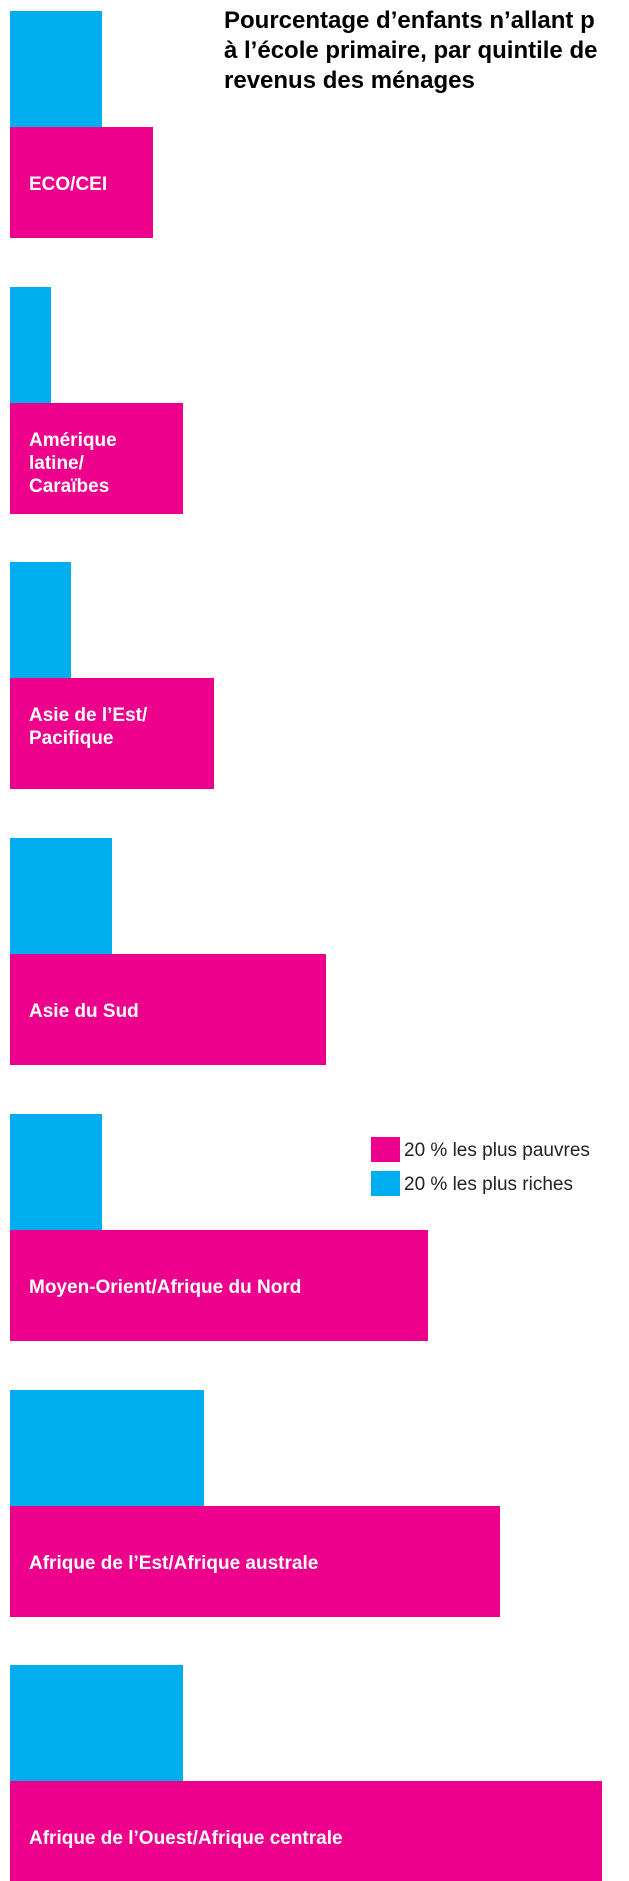 Image resolution: width=629 pixels, height=1881 pixels. Describe the element at coordinates (174, 1563) in the screenshot. I see `category-label-5: Afrique de l’Est/Afrique australe` at that location.